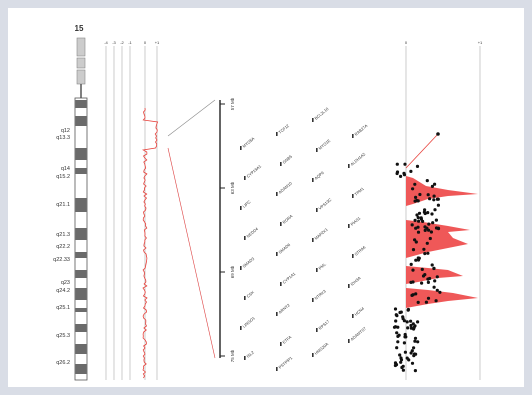 The width and height of the screenshot is (532, 395). What do you see at coordinates (248, 142) in the screenshot?
I see `gene-label: MYO5A` at bounding box center [248, 142].